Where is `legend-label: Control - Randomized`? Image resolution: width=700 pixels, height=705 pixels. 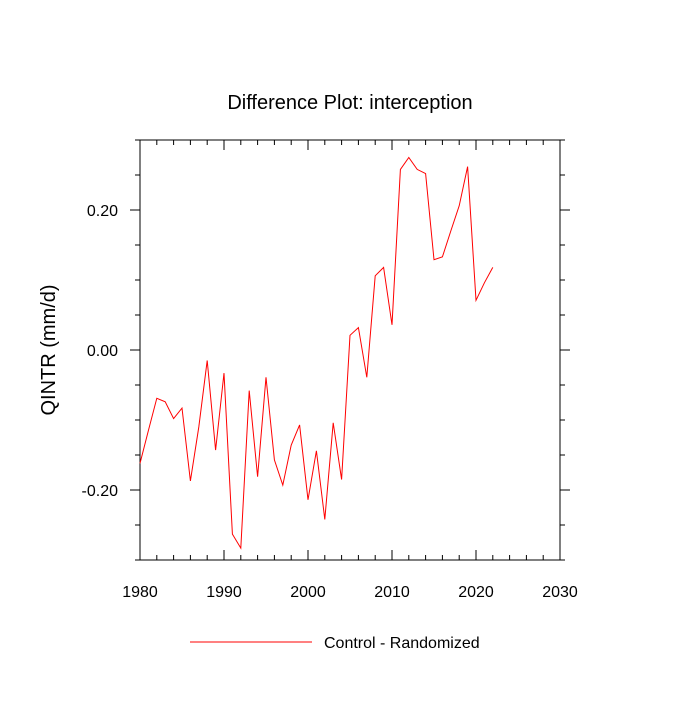
legend-label: Control - Randomized is located at coordinates (402, 643).